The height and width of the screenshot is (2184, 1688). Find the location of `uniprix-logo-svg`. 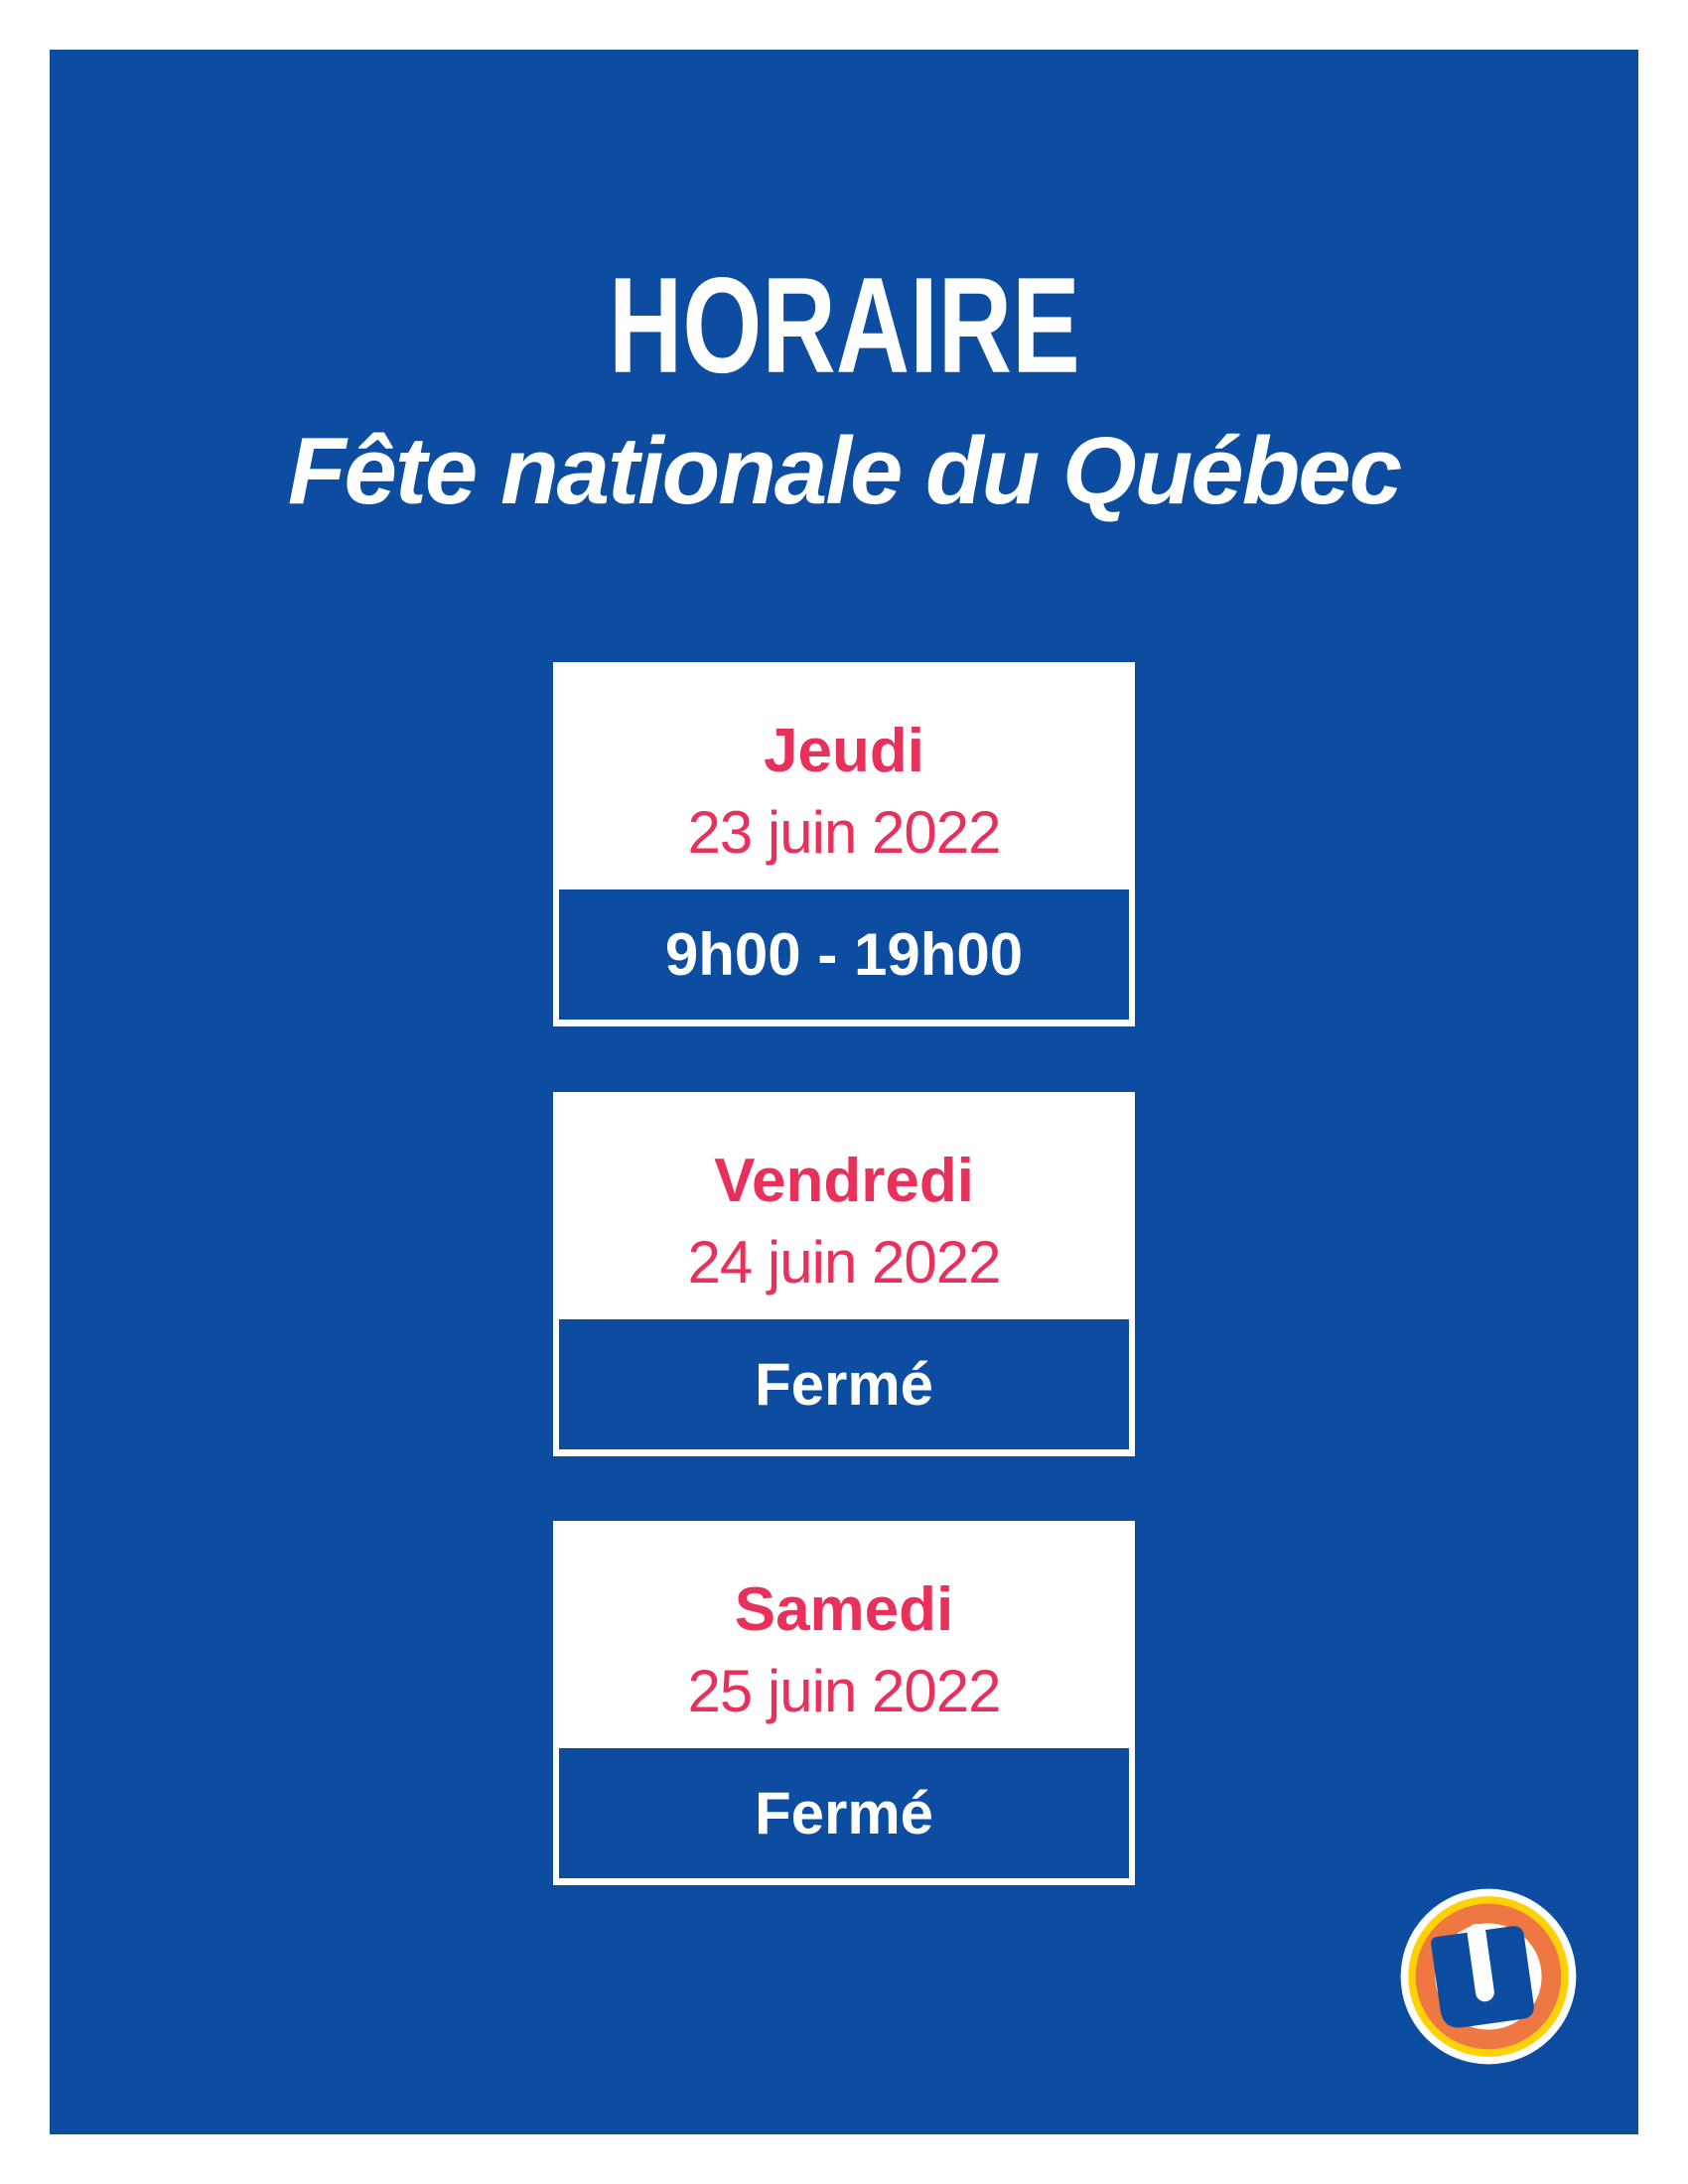

uniprix-logo-svg is located at coordinates (1488, 1976).